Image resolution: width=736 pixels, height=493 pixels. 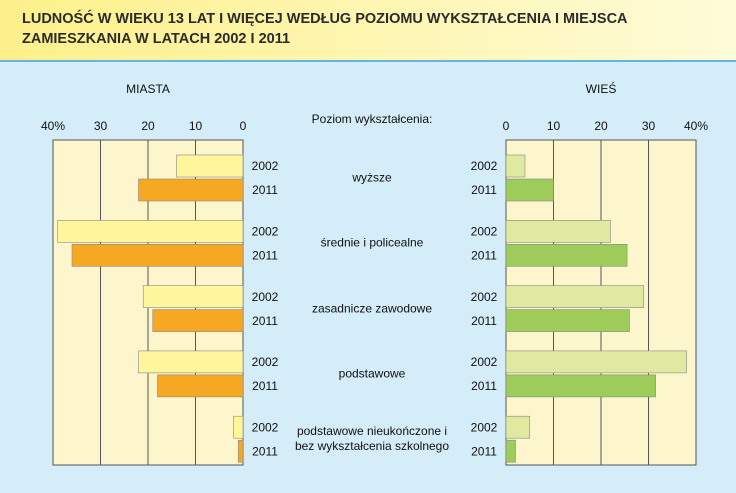 I want to click on panel-title: WIEŚ, so click(x=601, y=88).